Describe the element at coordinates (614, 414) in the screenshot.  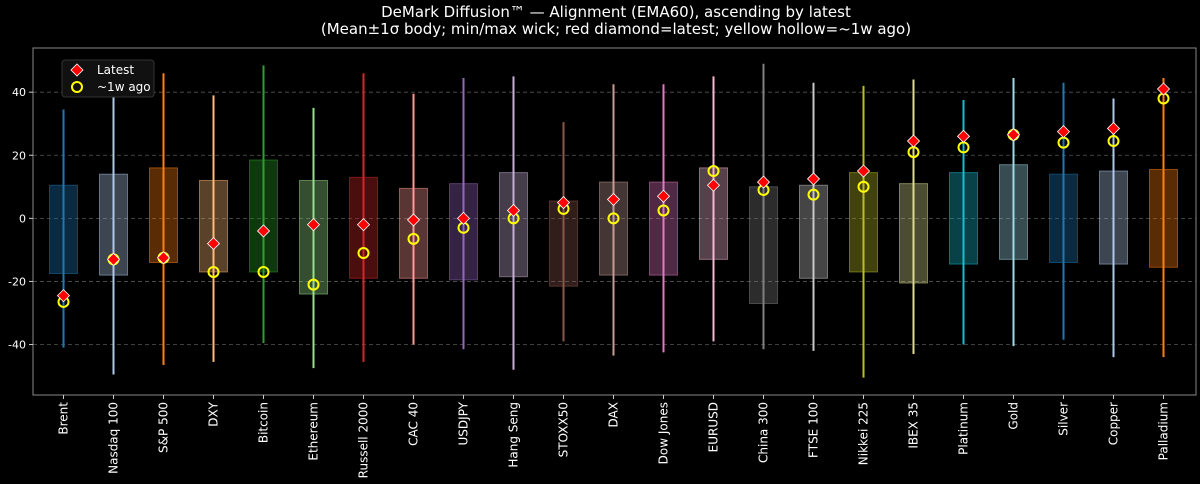
I see `x-tick-label: DAX` at that location.